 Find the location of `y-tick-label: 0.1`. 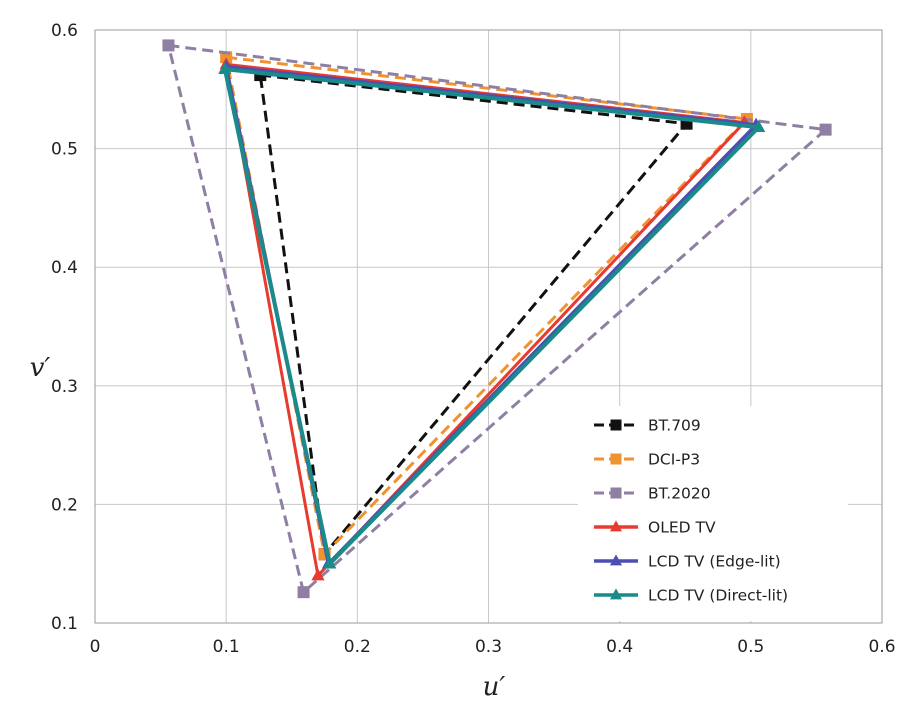

y-tick-label: 0.1 is located at coordinates (64, 624).